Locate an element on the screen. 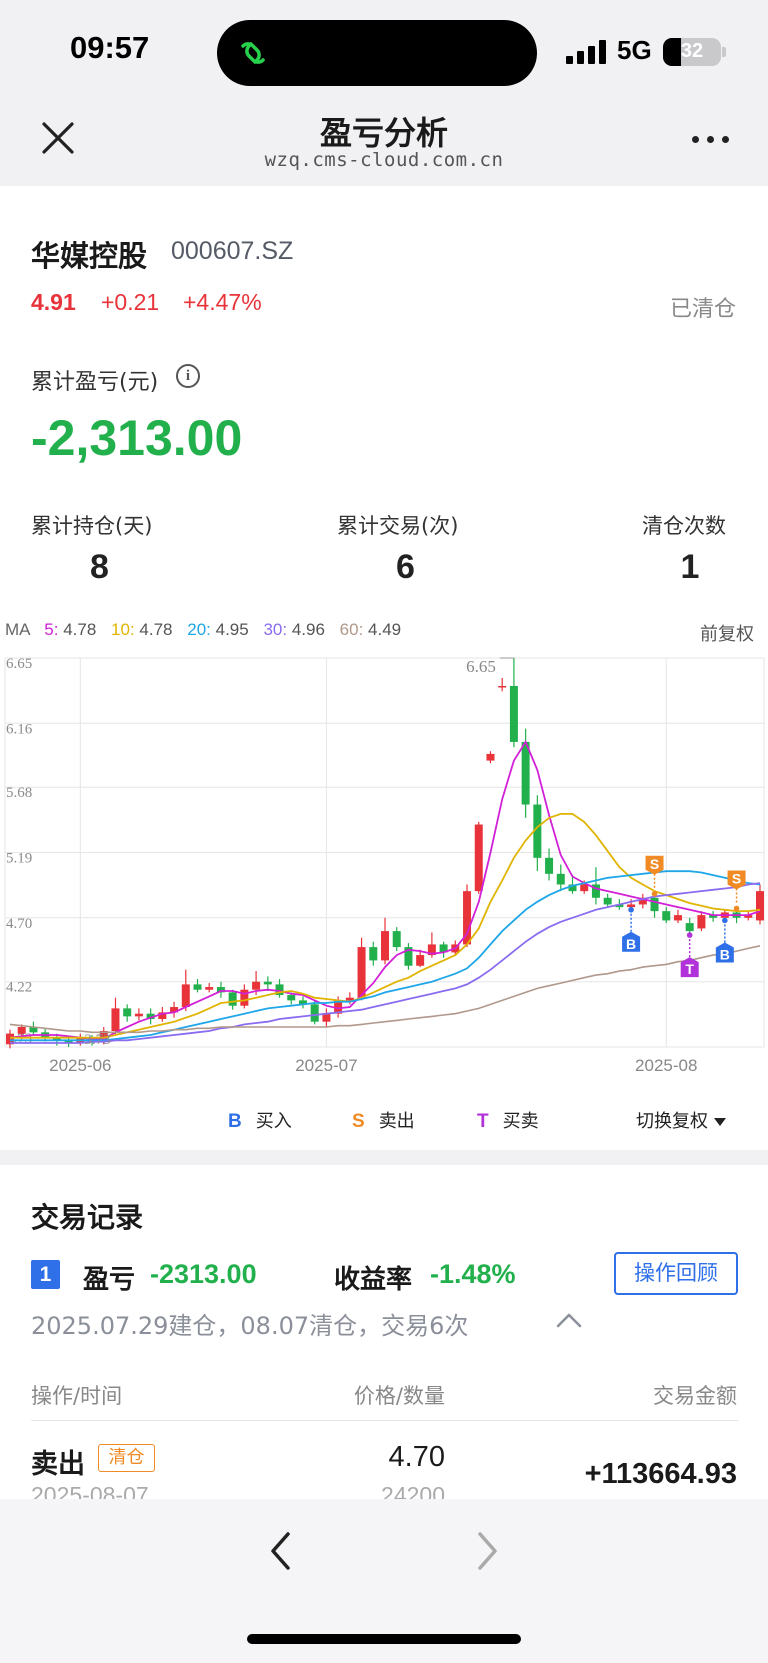 The width and height of the screenshot is (768, 1663). close-icon is located at coordinates (58, 138).